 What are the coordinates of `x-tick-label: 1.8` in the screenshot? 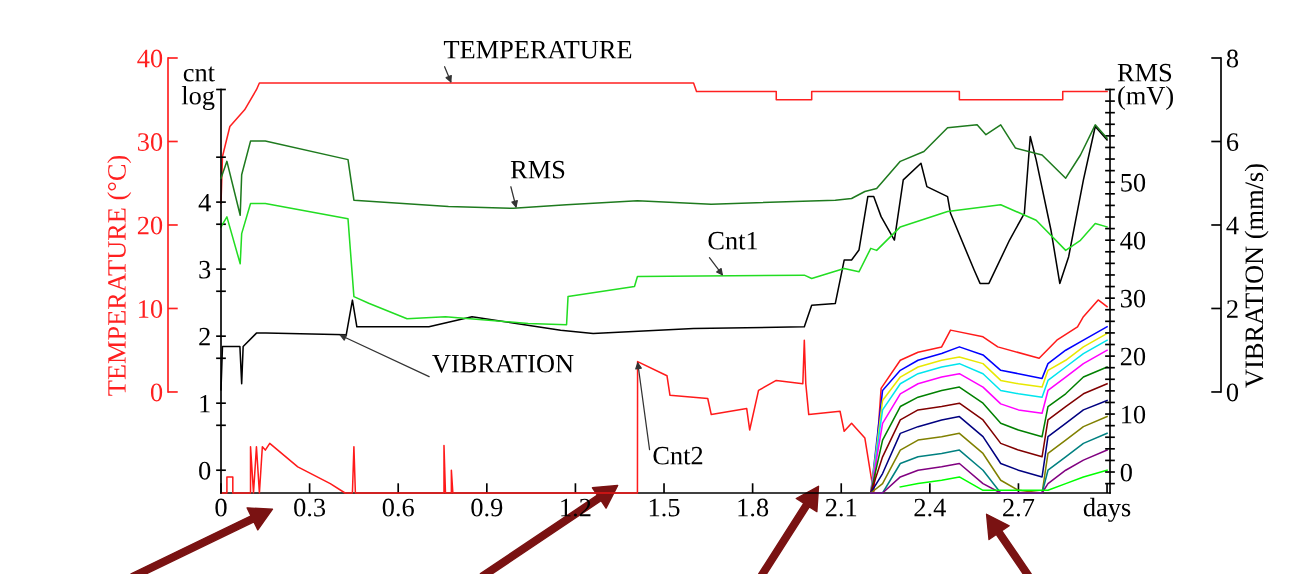 It's located at (753, 507).